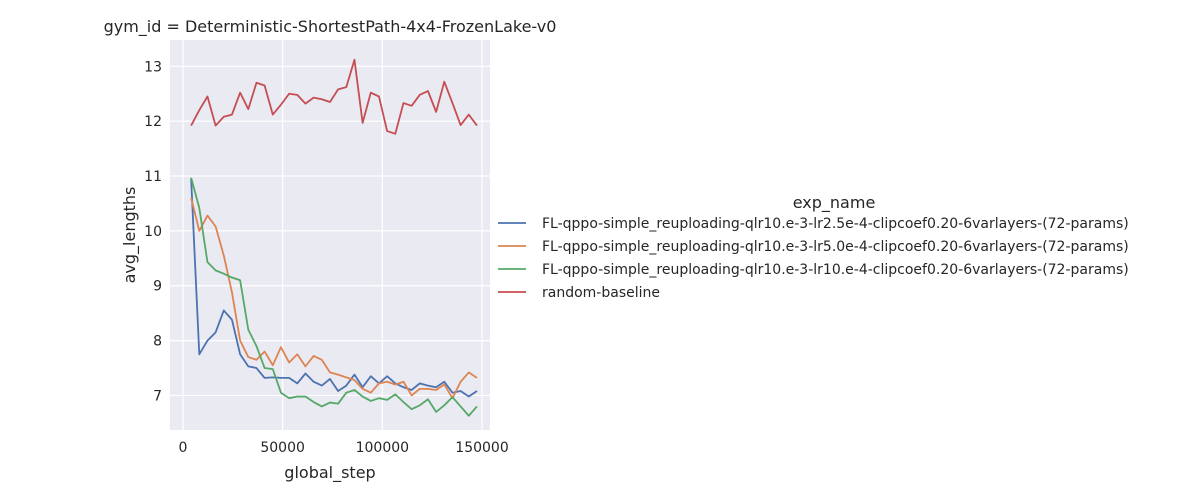 The width and height of the screenshot is (1196, 500). I want to click on legend-label: random-baseline, so click(601, 293).